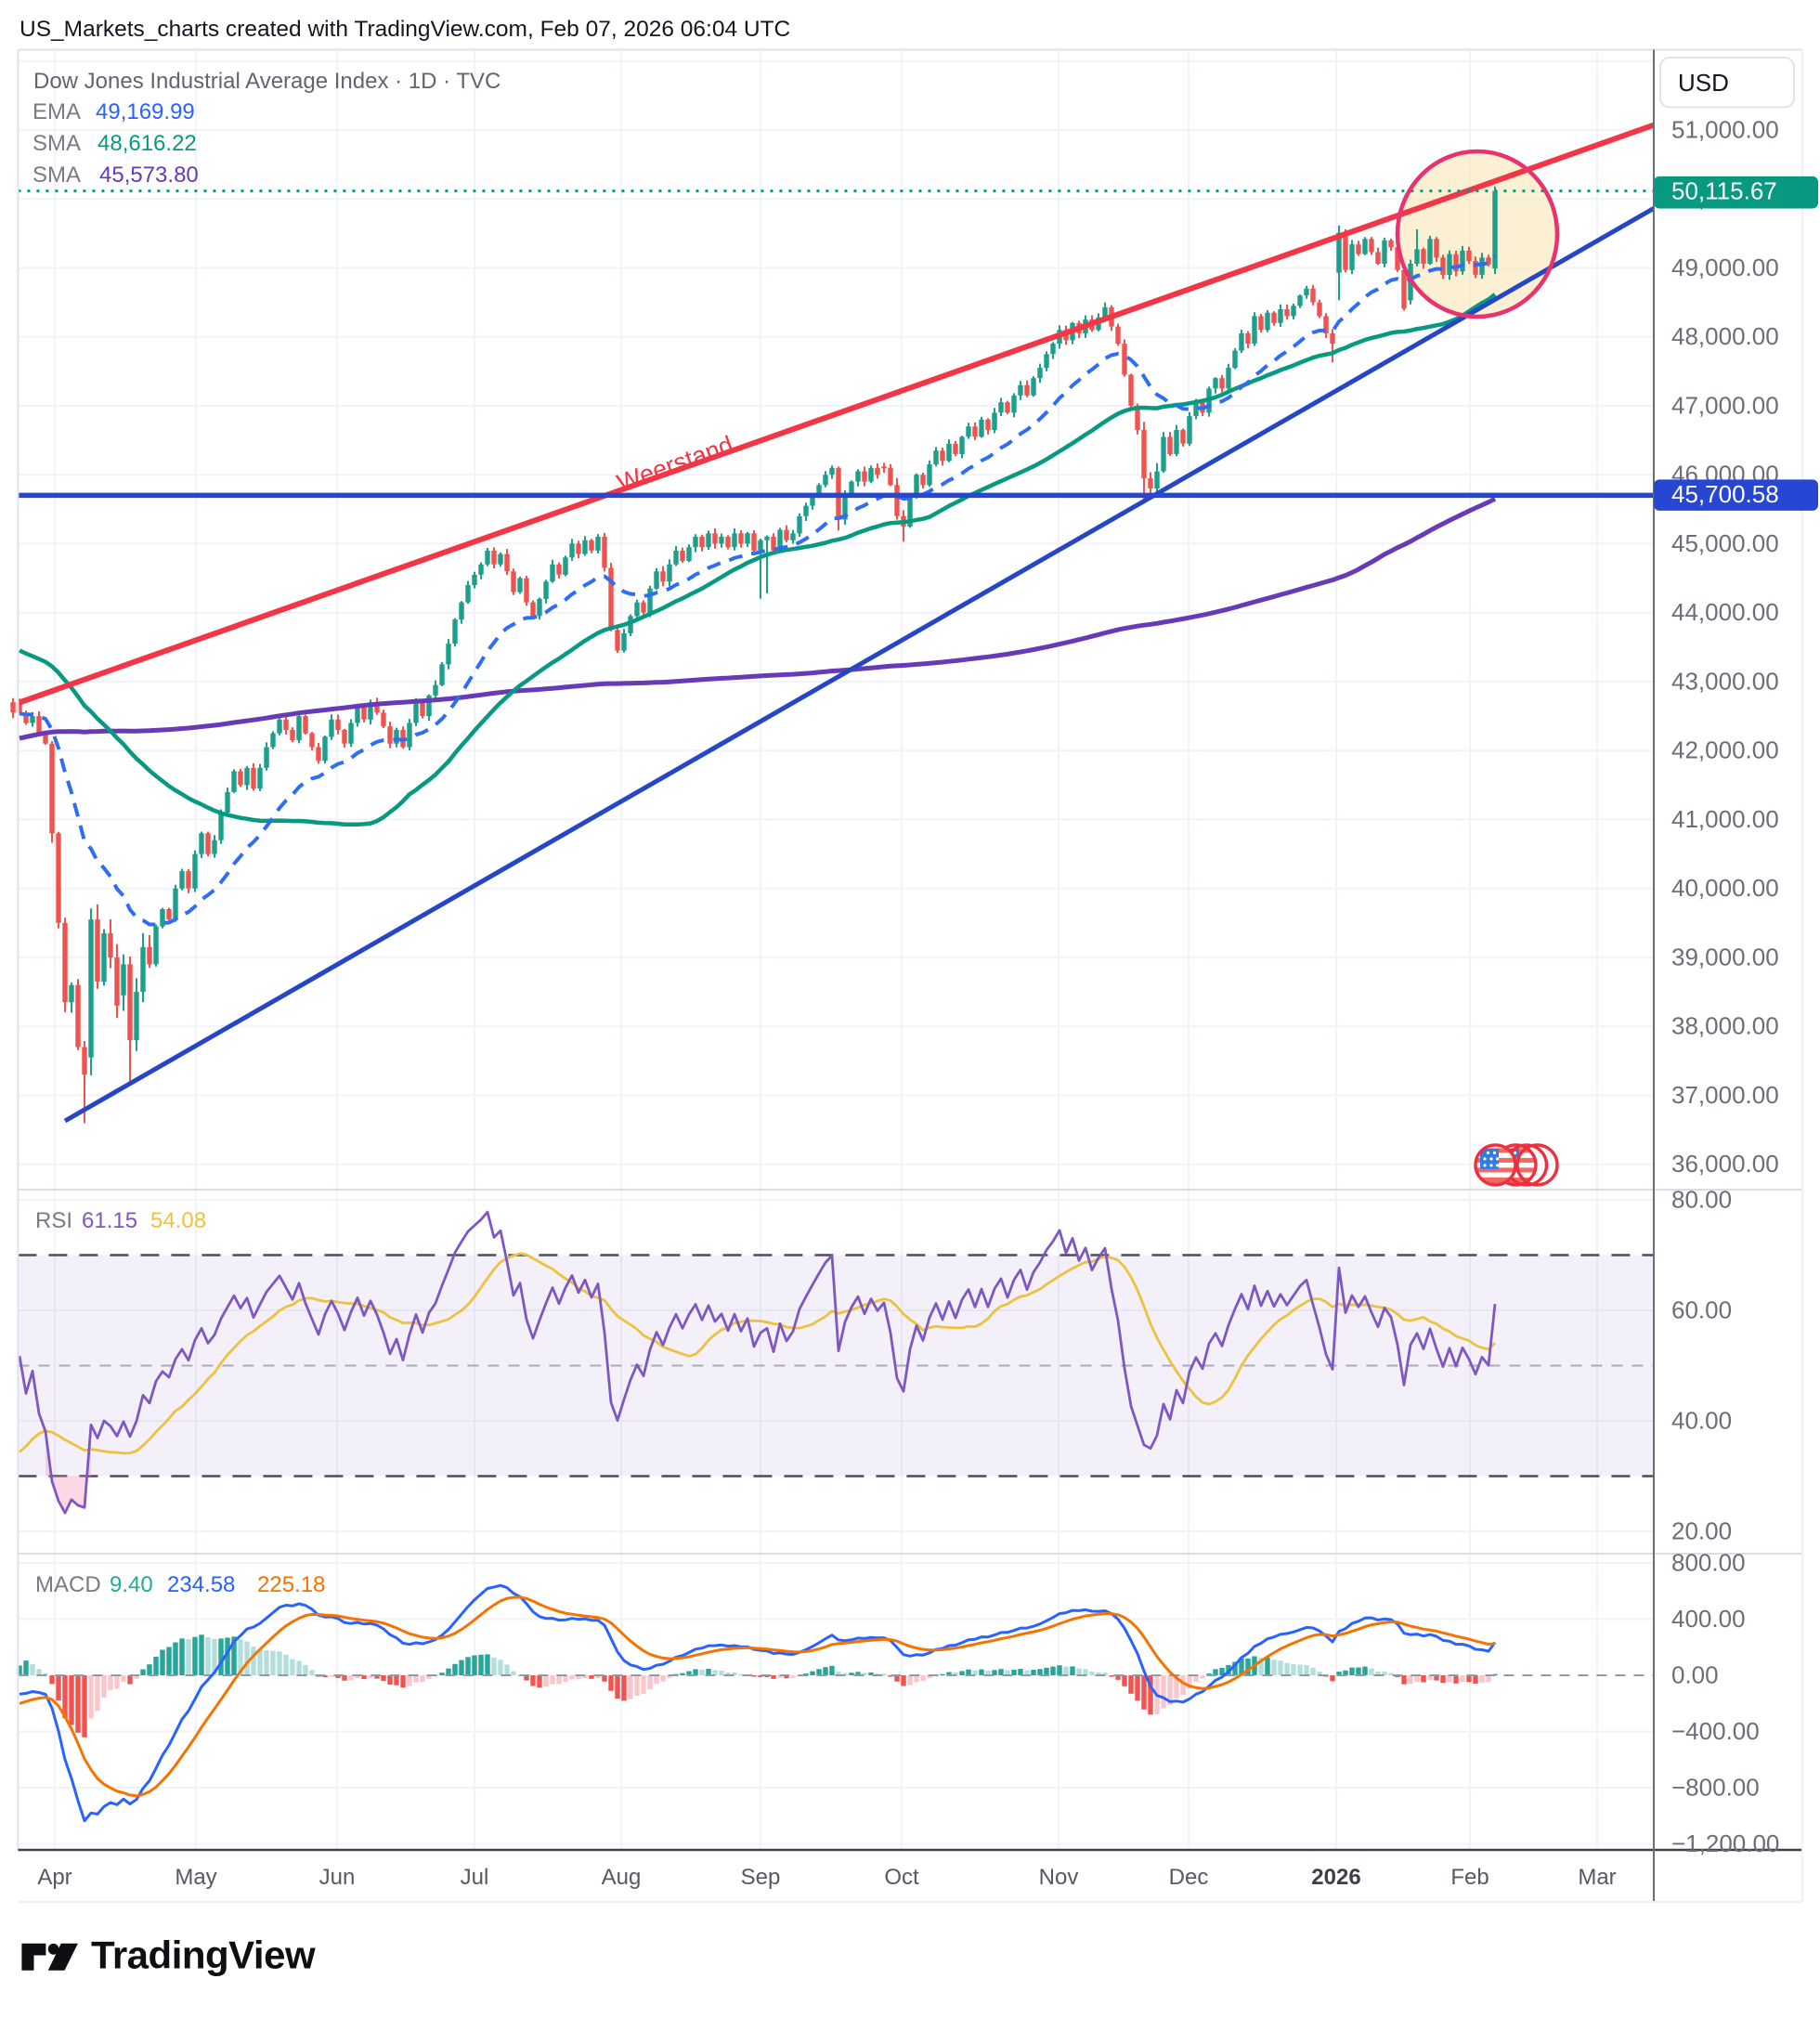 This screenshot has height=2018, width=1820. I want to click on svg-text: 51,000.00, so click(1725, 129).